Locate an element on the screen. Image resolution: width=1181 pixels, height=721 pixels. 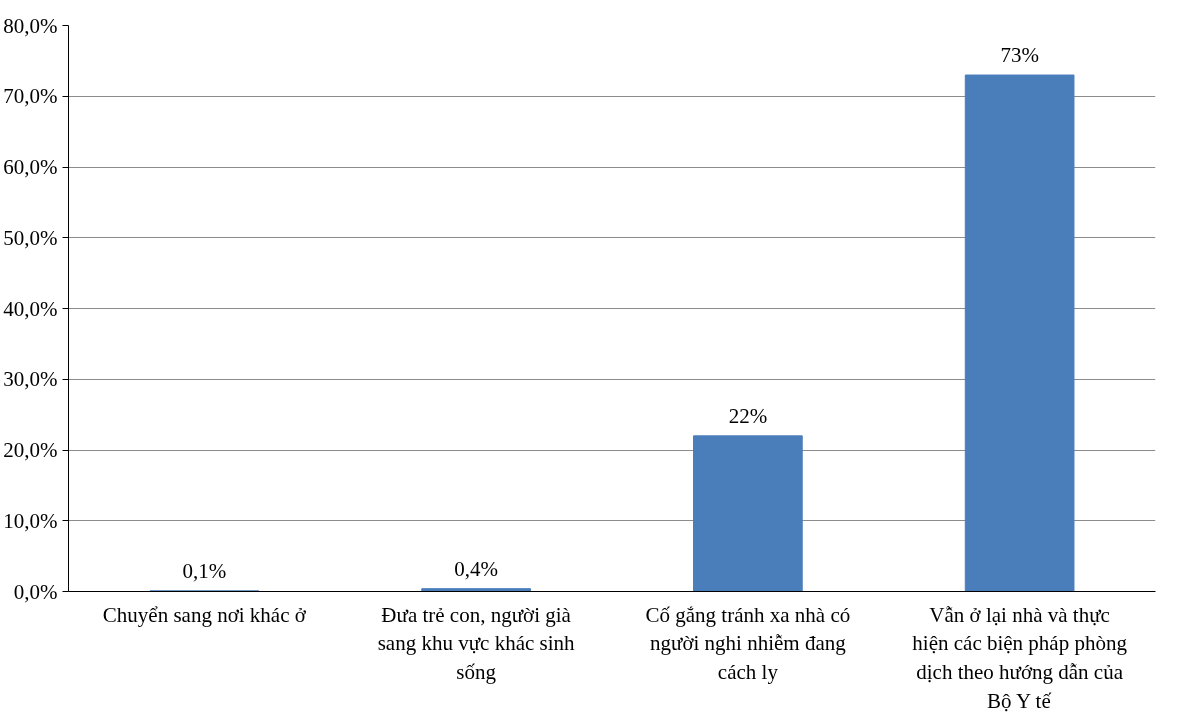
y-tick-label: 80,0% is located at coordinates (30, 25).